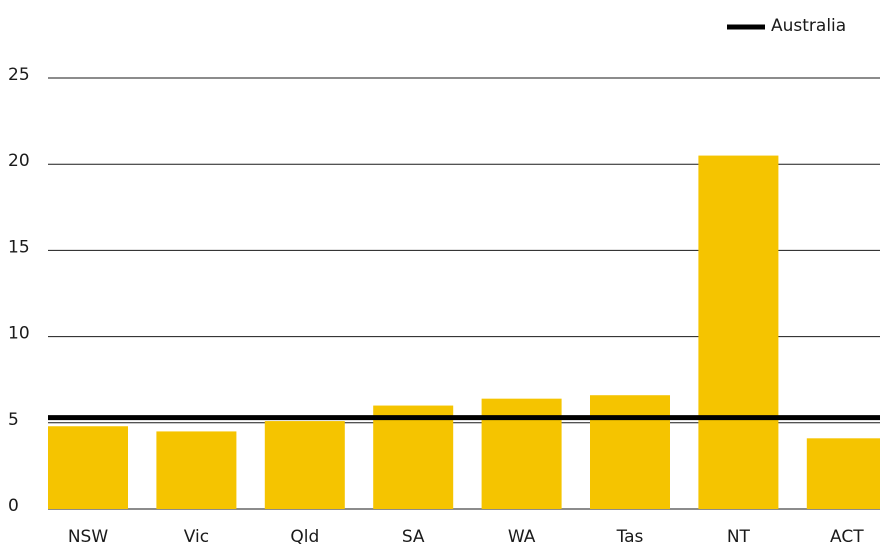 The image size is (880, 549). What do you see at coordinates (19, 161) in the screenshot?
I see `y-tick-label: 20` at bounding box center [19, 161].